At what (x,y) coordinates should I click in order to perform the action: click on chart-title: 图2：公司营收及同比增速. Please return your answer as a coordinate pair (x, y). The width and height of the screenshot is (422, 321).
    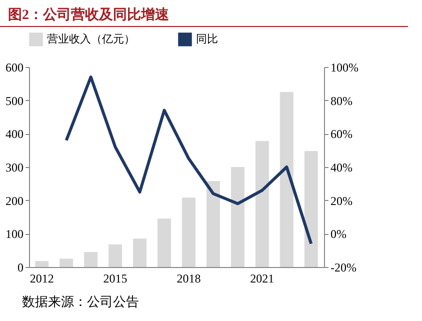
    Looking at the image, I should click on (204, 13).